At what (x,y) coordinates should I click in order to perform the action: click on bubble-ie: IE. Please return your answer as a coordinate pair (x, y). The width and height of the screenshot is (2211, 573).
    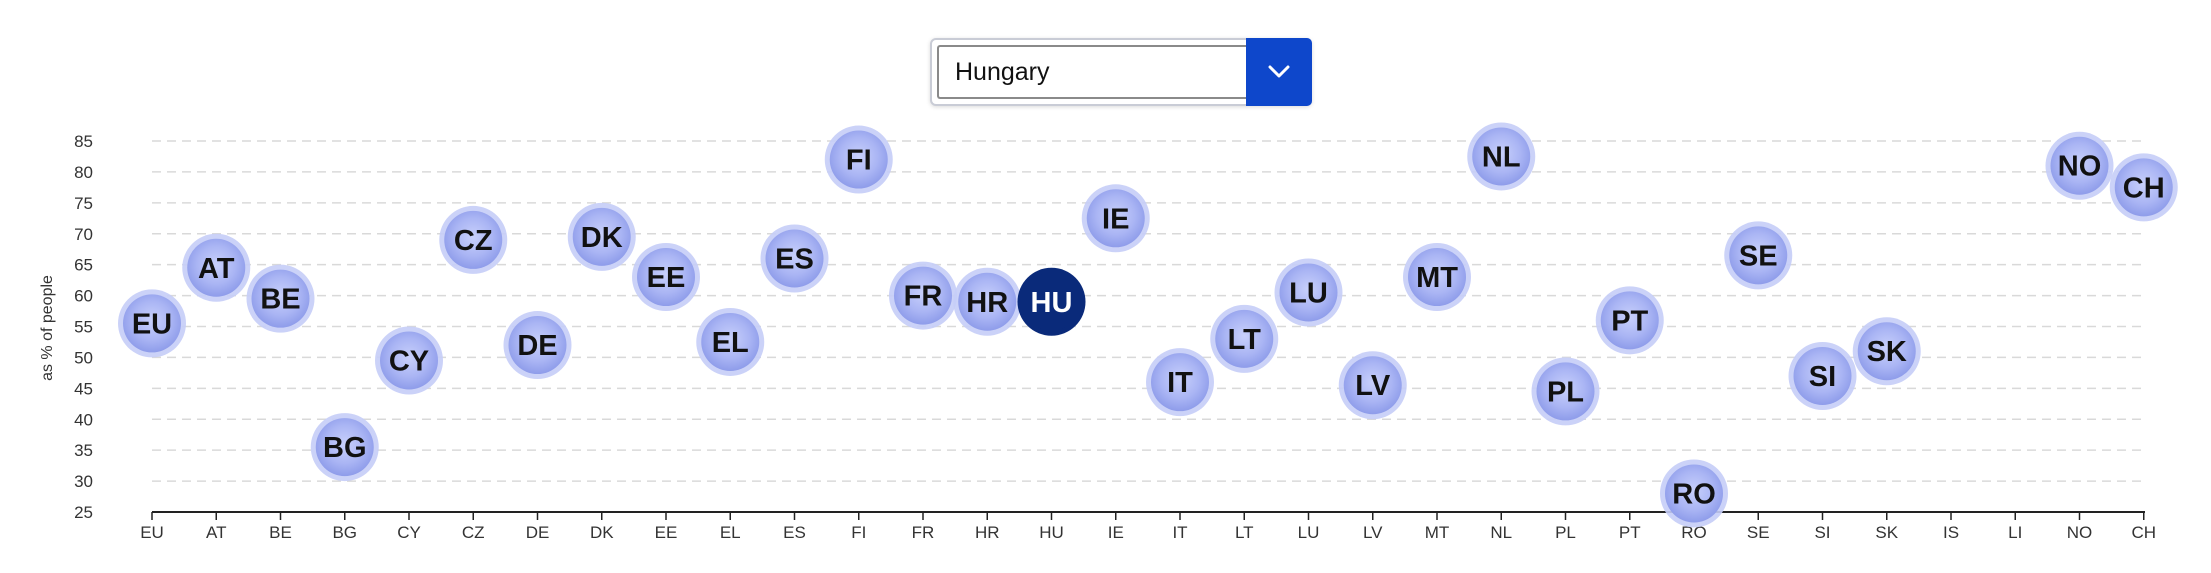
    Looking at the image, I should click on (1115, 218).